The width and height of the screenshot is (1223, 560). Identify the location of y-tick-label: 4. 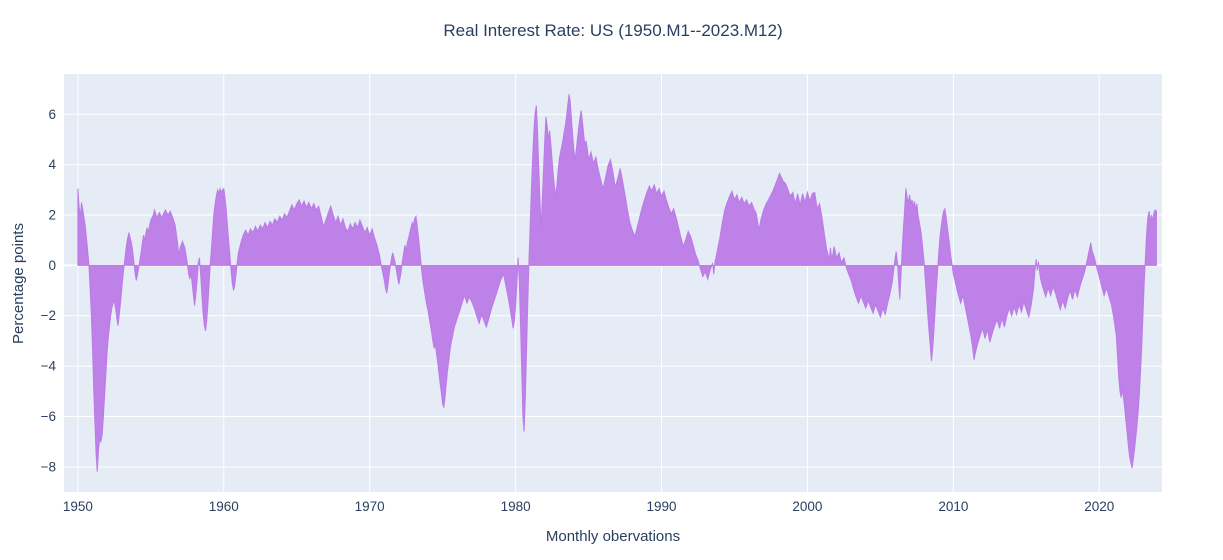
(52, 164).